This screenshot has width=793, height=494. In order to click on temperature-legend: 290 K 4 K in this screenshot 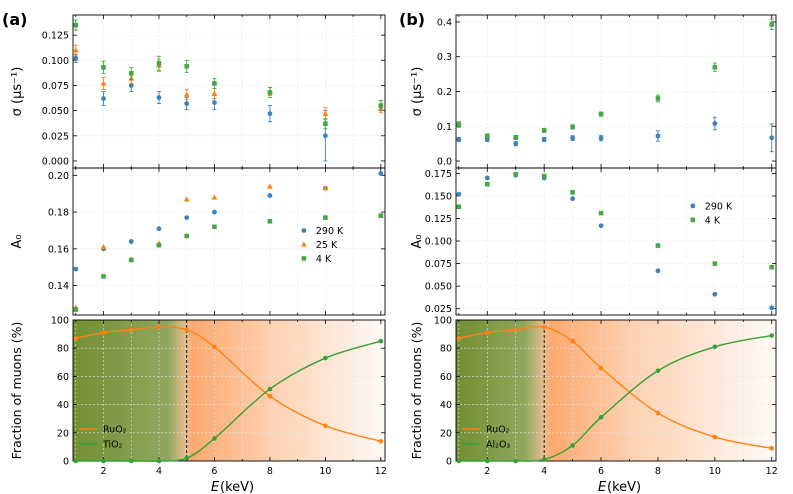, I will do `click(711, 213)`.